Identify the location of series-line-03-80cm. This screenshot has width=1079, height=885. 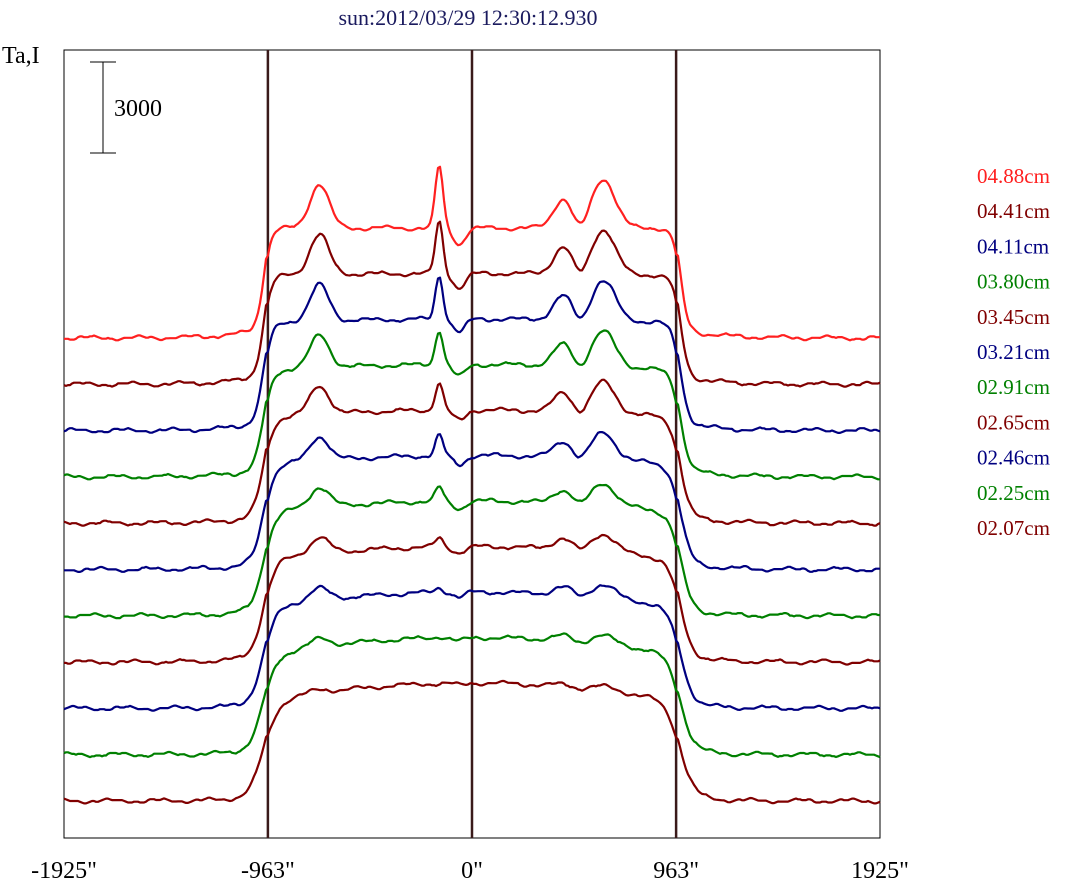
(471, 405).